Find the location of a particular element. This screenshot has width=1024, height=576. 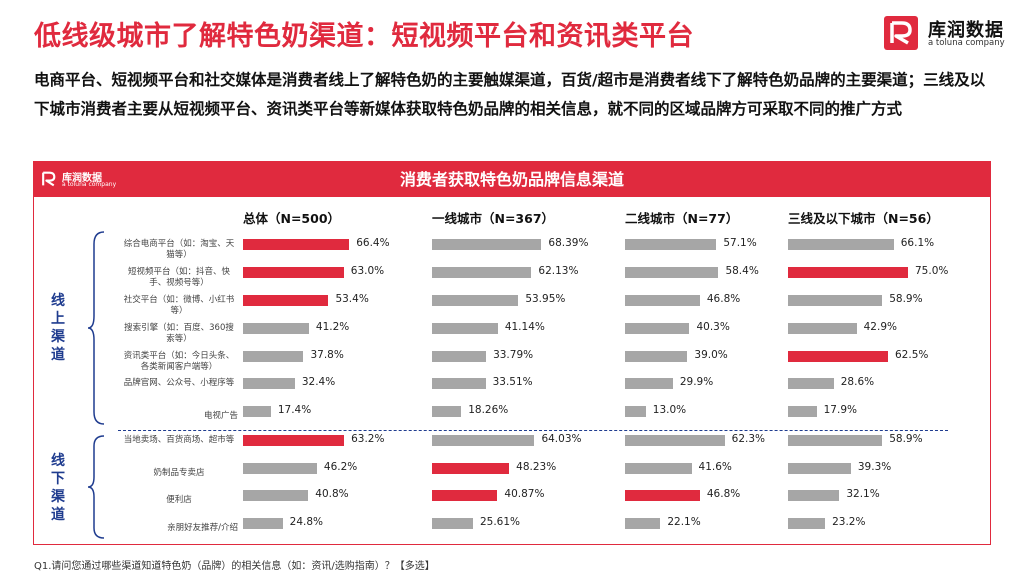

value-label: 32.1% is located at coordinates (863, 494).